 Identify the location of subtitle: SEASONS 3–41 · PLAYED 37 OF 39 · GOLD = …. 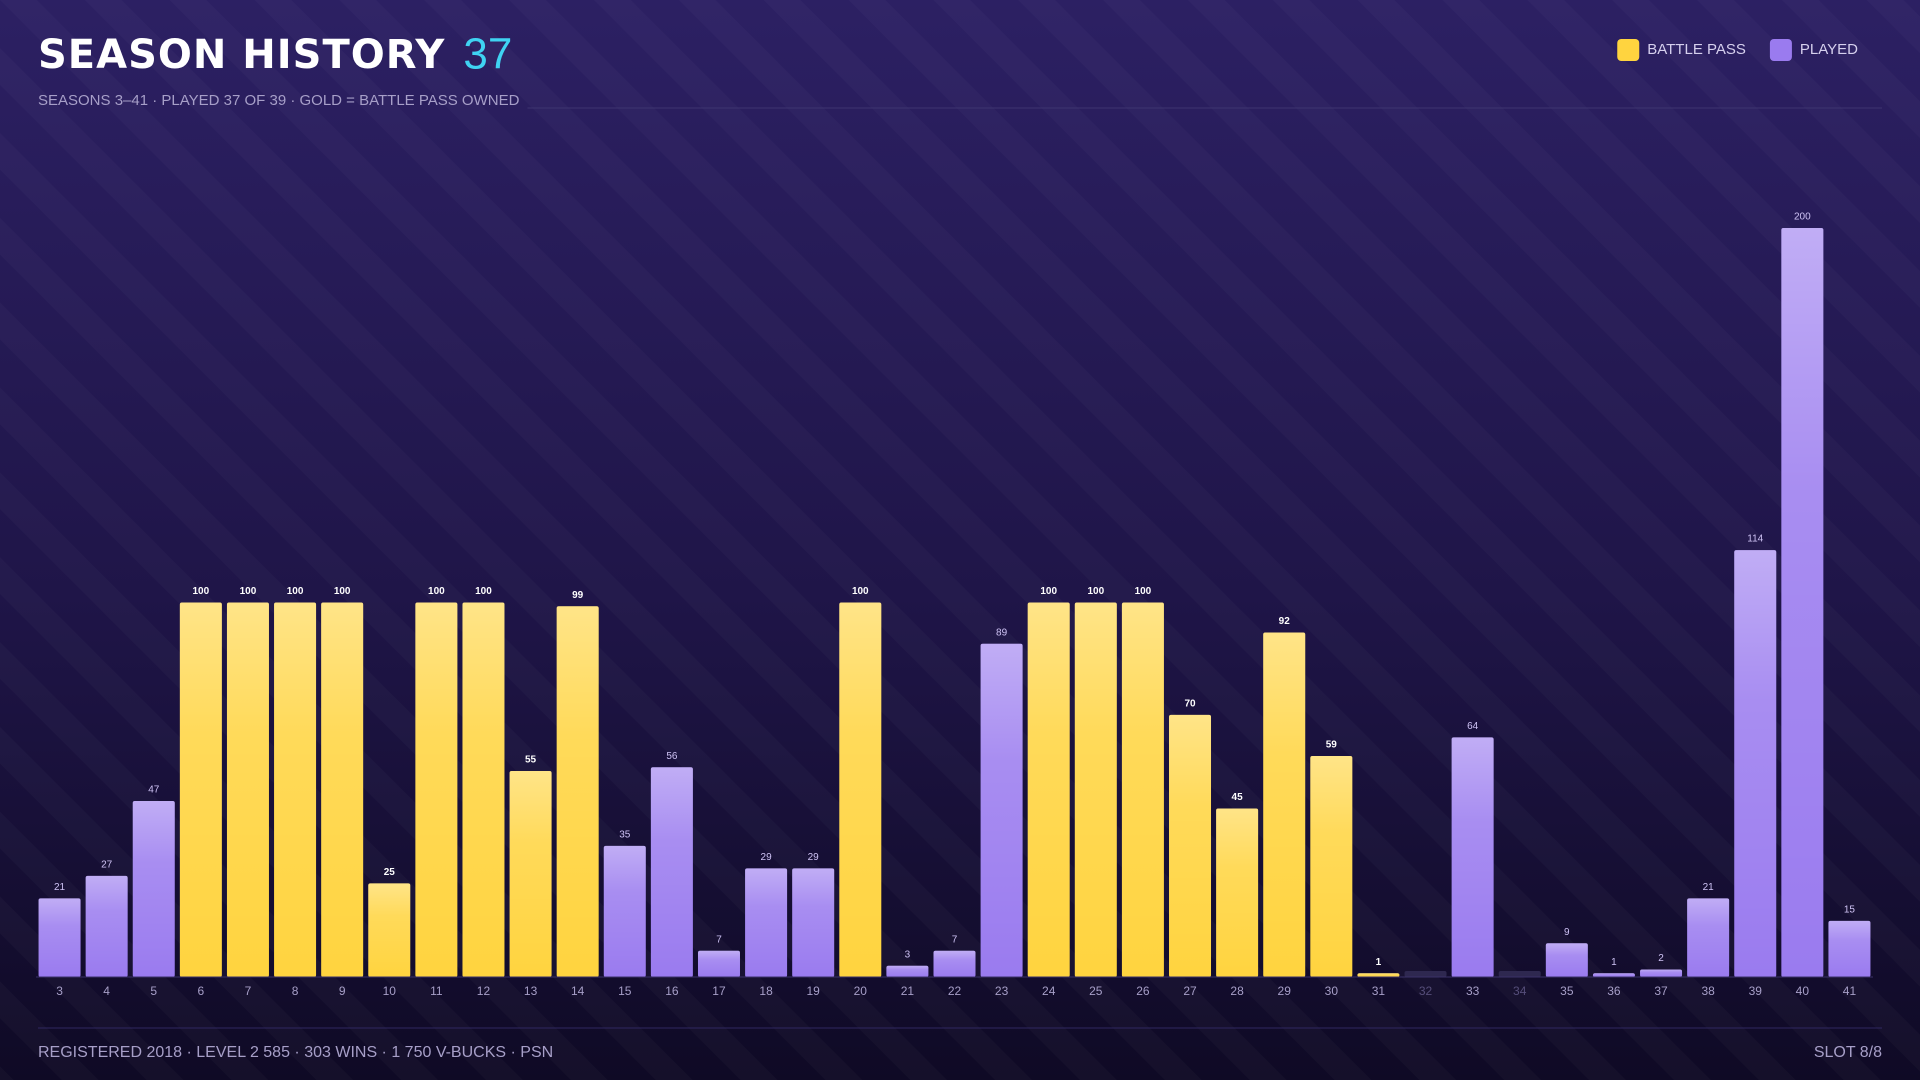
(279, 100).